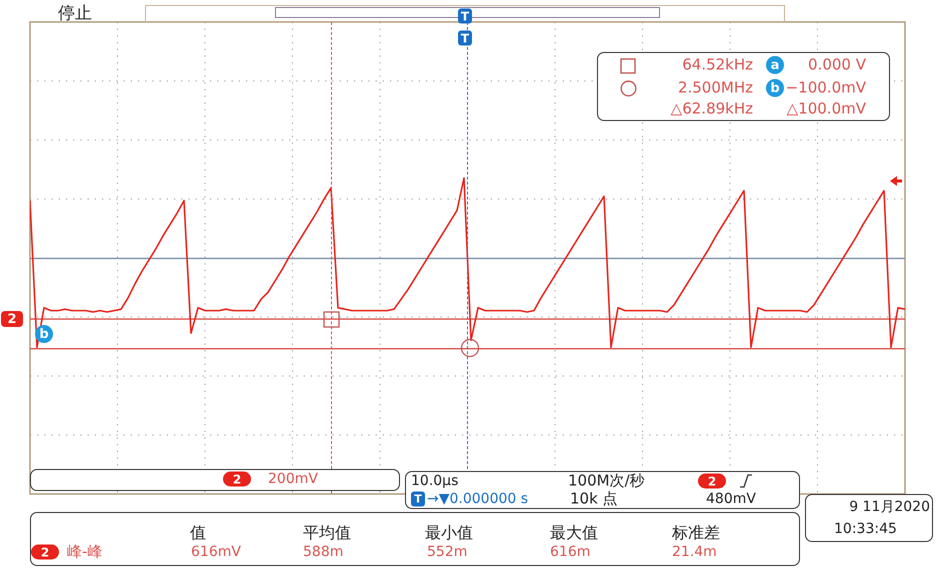  Describe the element at coordinates (323, 552) in the screenshot. I see `text: 588m` at that location.